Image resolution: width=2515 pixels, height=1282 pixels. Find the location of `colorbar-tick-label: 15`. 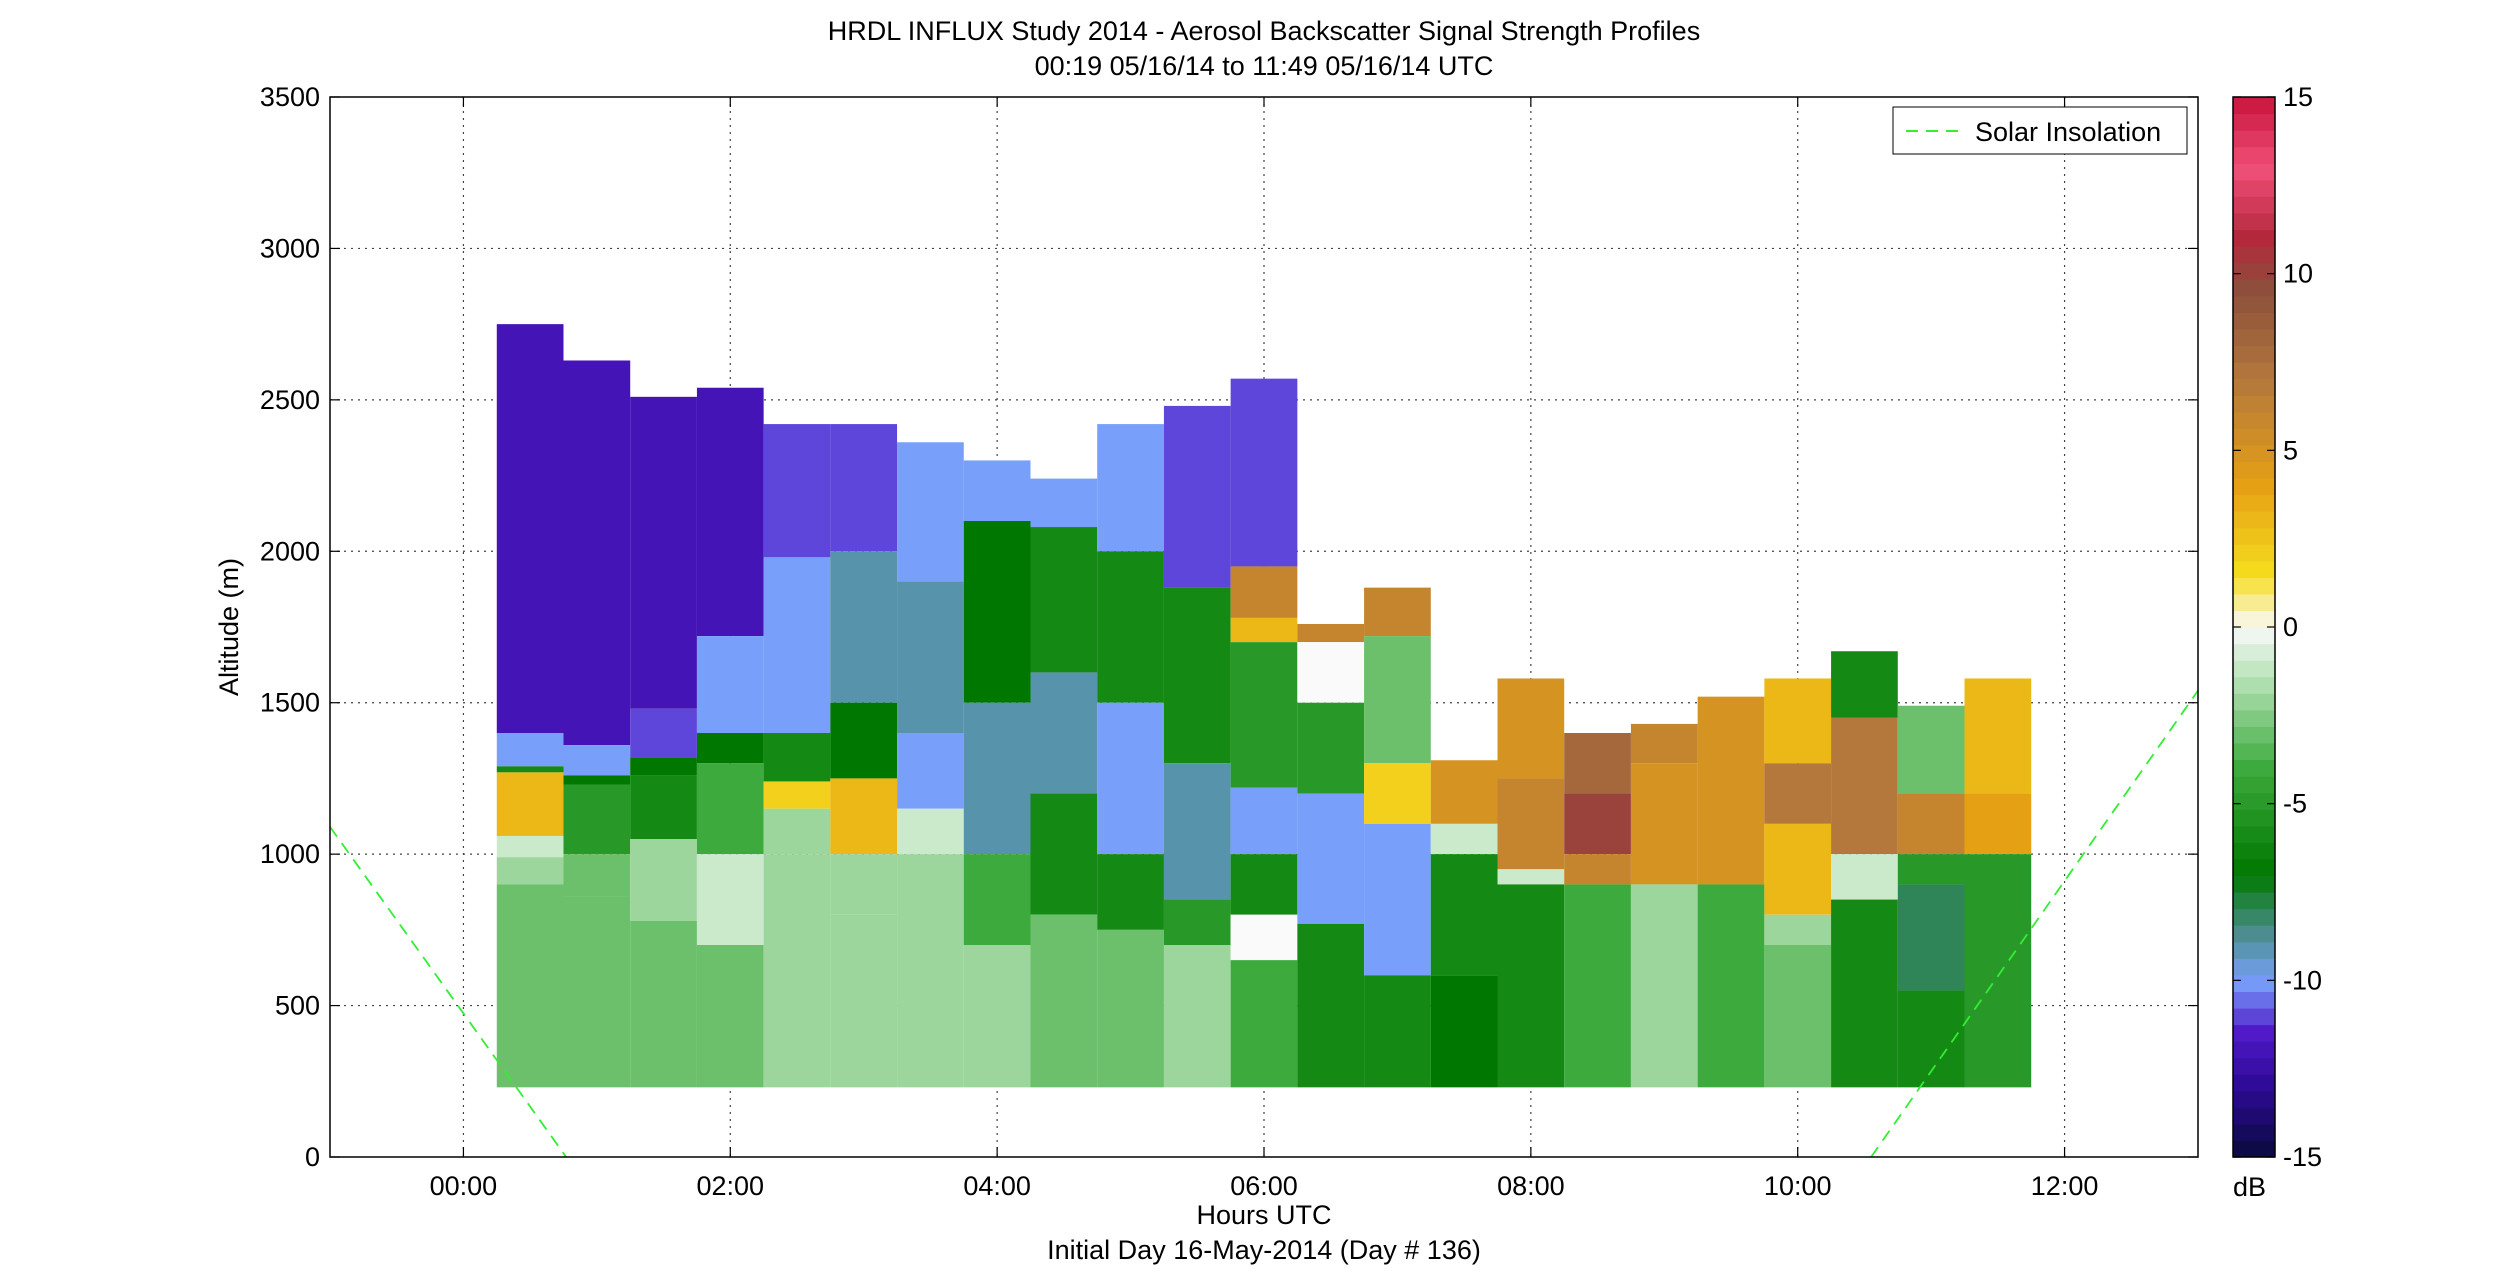

colorbar-tick-label: 15 is located at coordinates (2298, 97).